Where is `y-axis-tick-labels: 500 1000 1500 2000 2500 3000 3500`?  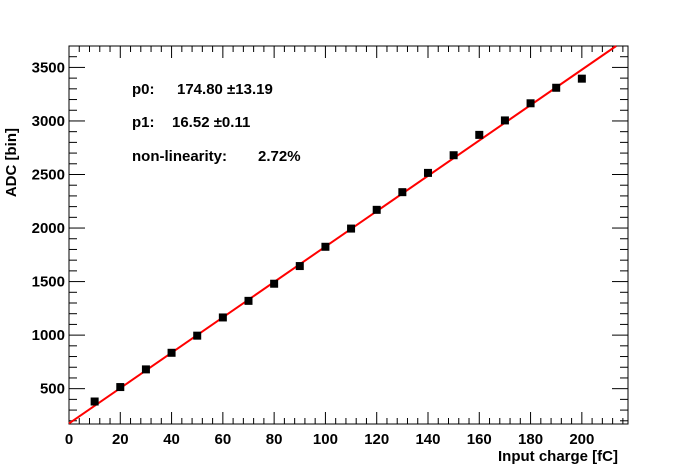
y-axis-tick-labels: 500 1000 1500 2000 2500 3000 3500 is located at coordinates (48, 228).